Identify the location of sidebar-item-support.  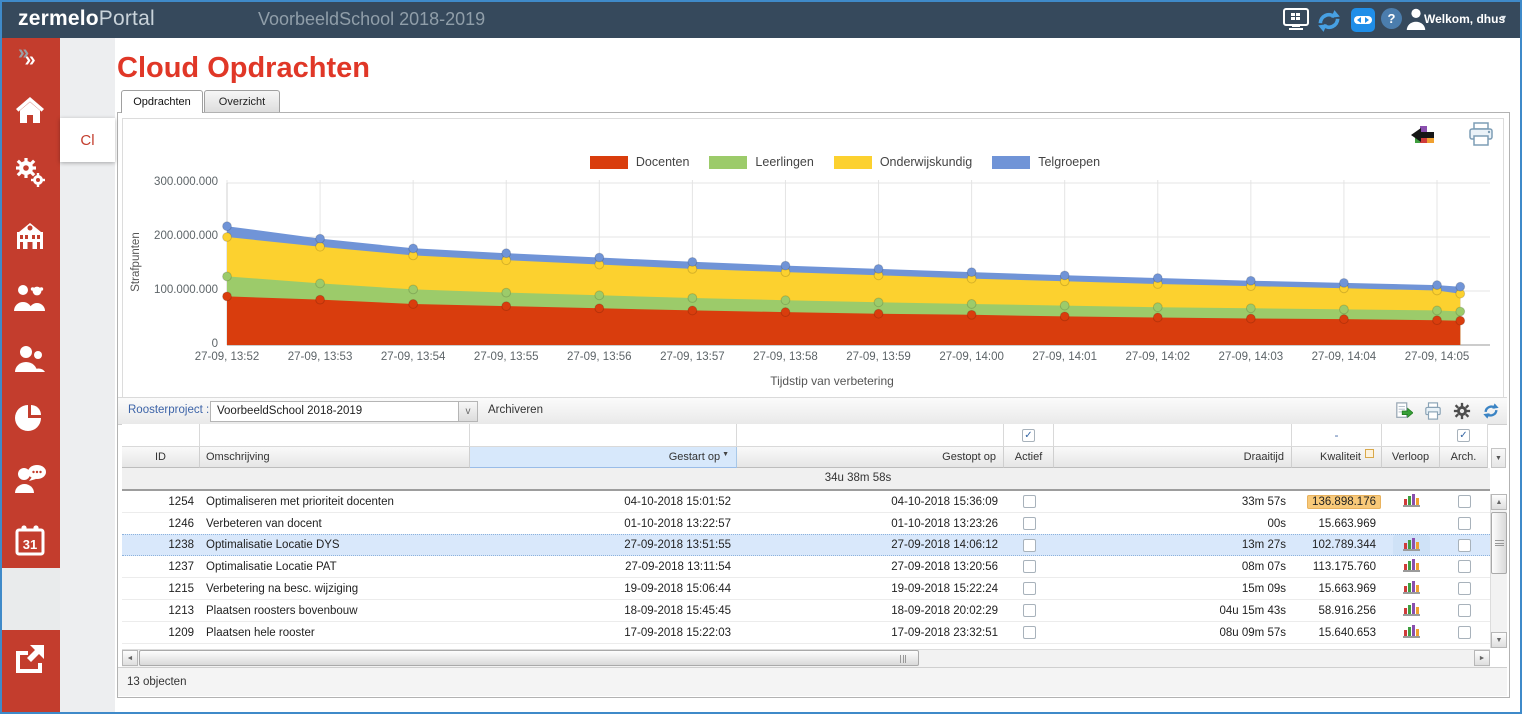
(30, 478).